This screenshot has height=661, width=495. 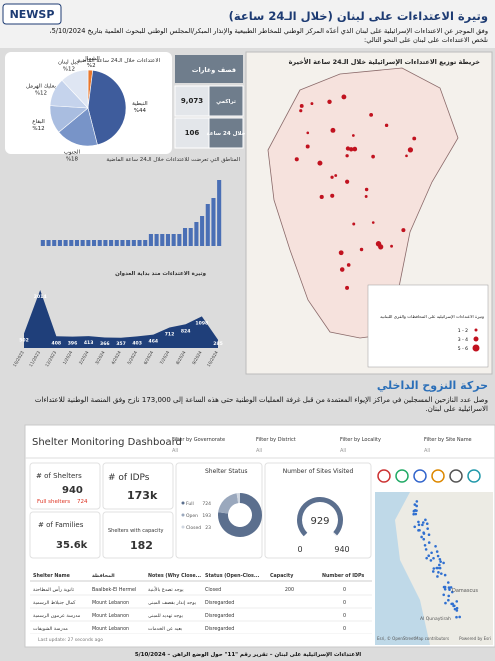 What do you see at coordinates (40, 297) in the screenshot?
I see `data-label: 2014` at bounding box center [40, 297].